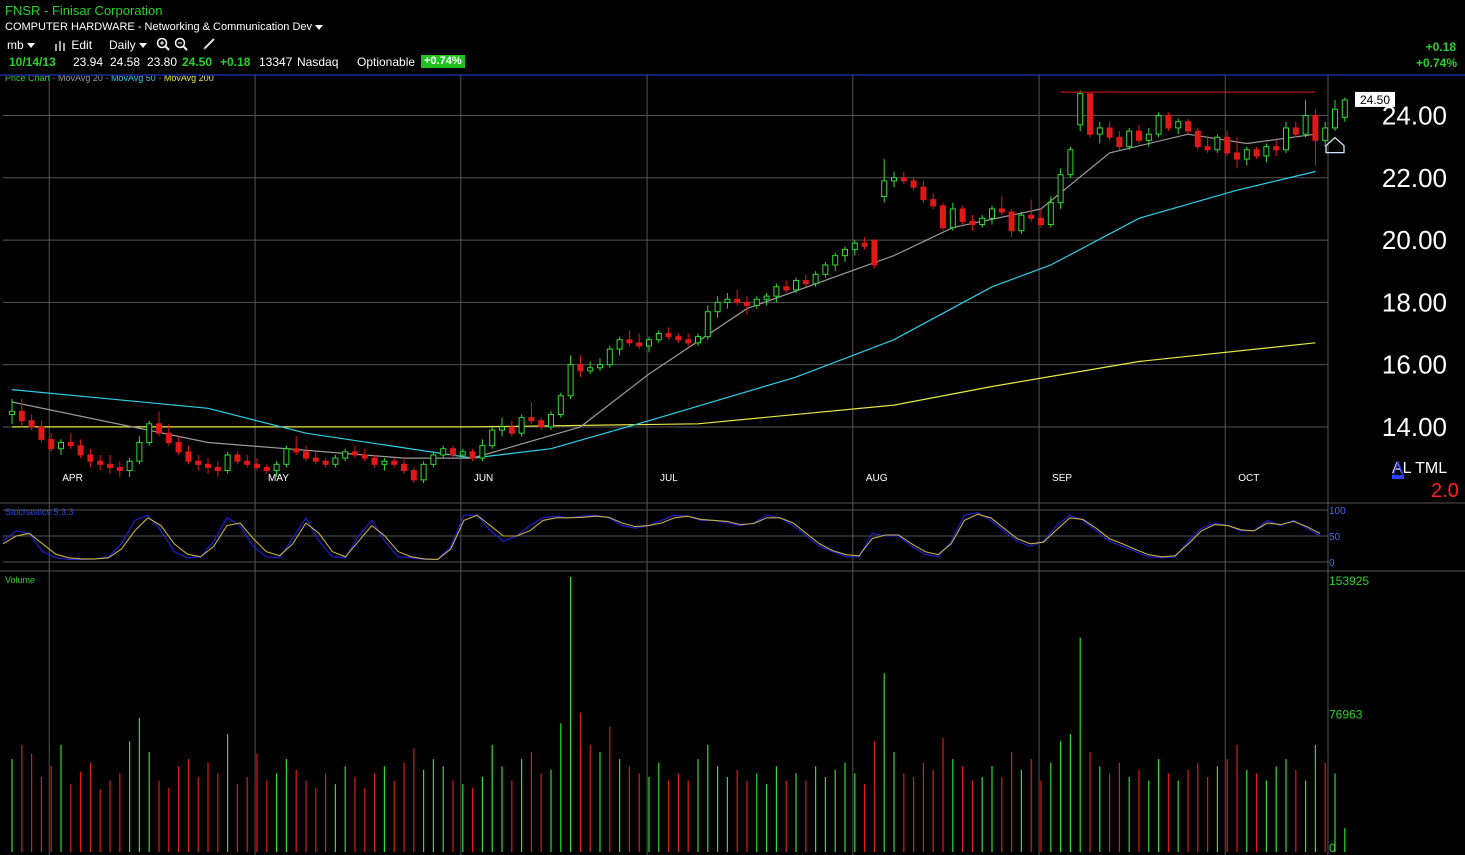 This screenshot has height=855, width=1465. Describe the element at coordinates (1414, 302) in the screenshot. I see `price-tick-label: 18.00` at that location.